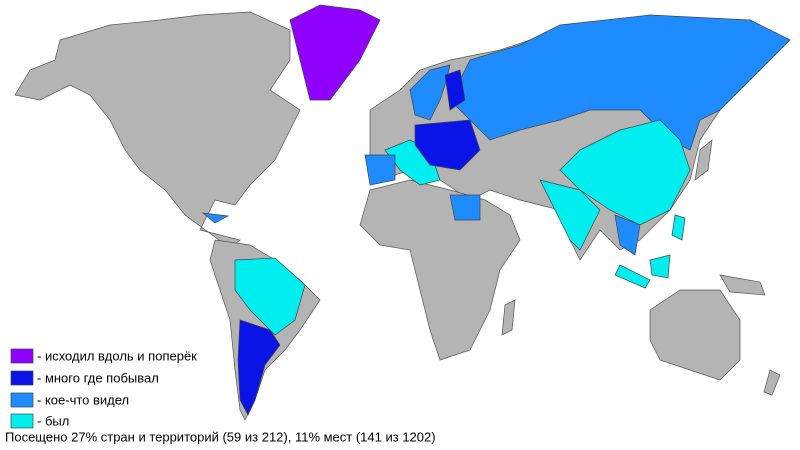 The width and height of the screenshot is (800, 450). What do you see at coordinates (117, 355) in the screenshot?
I see `legend-label: - исходил вдоль и поперёк` at bounding box center [117, 355].